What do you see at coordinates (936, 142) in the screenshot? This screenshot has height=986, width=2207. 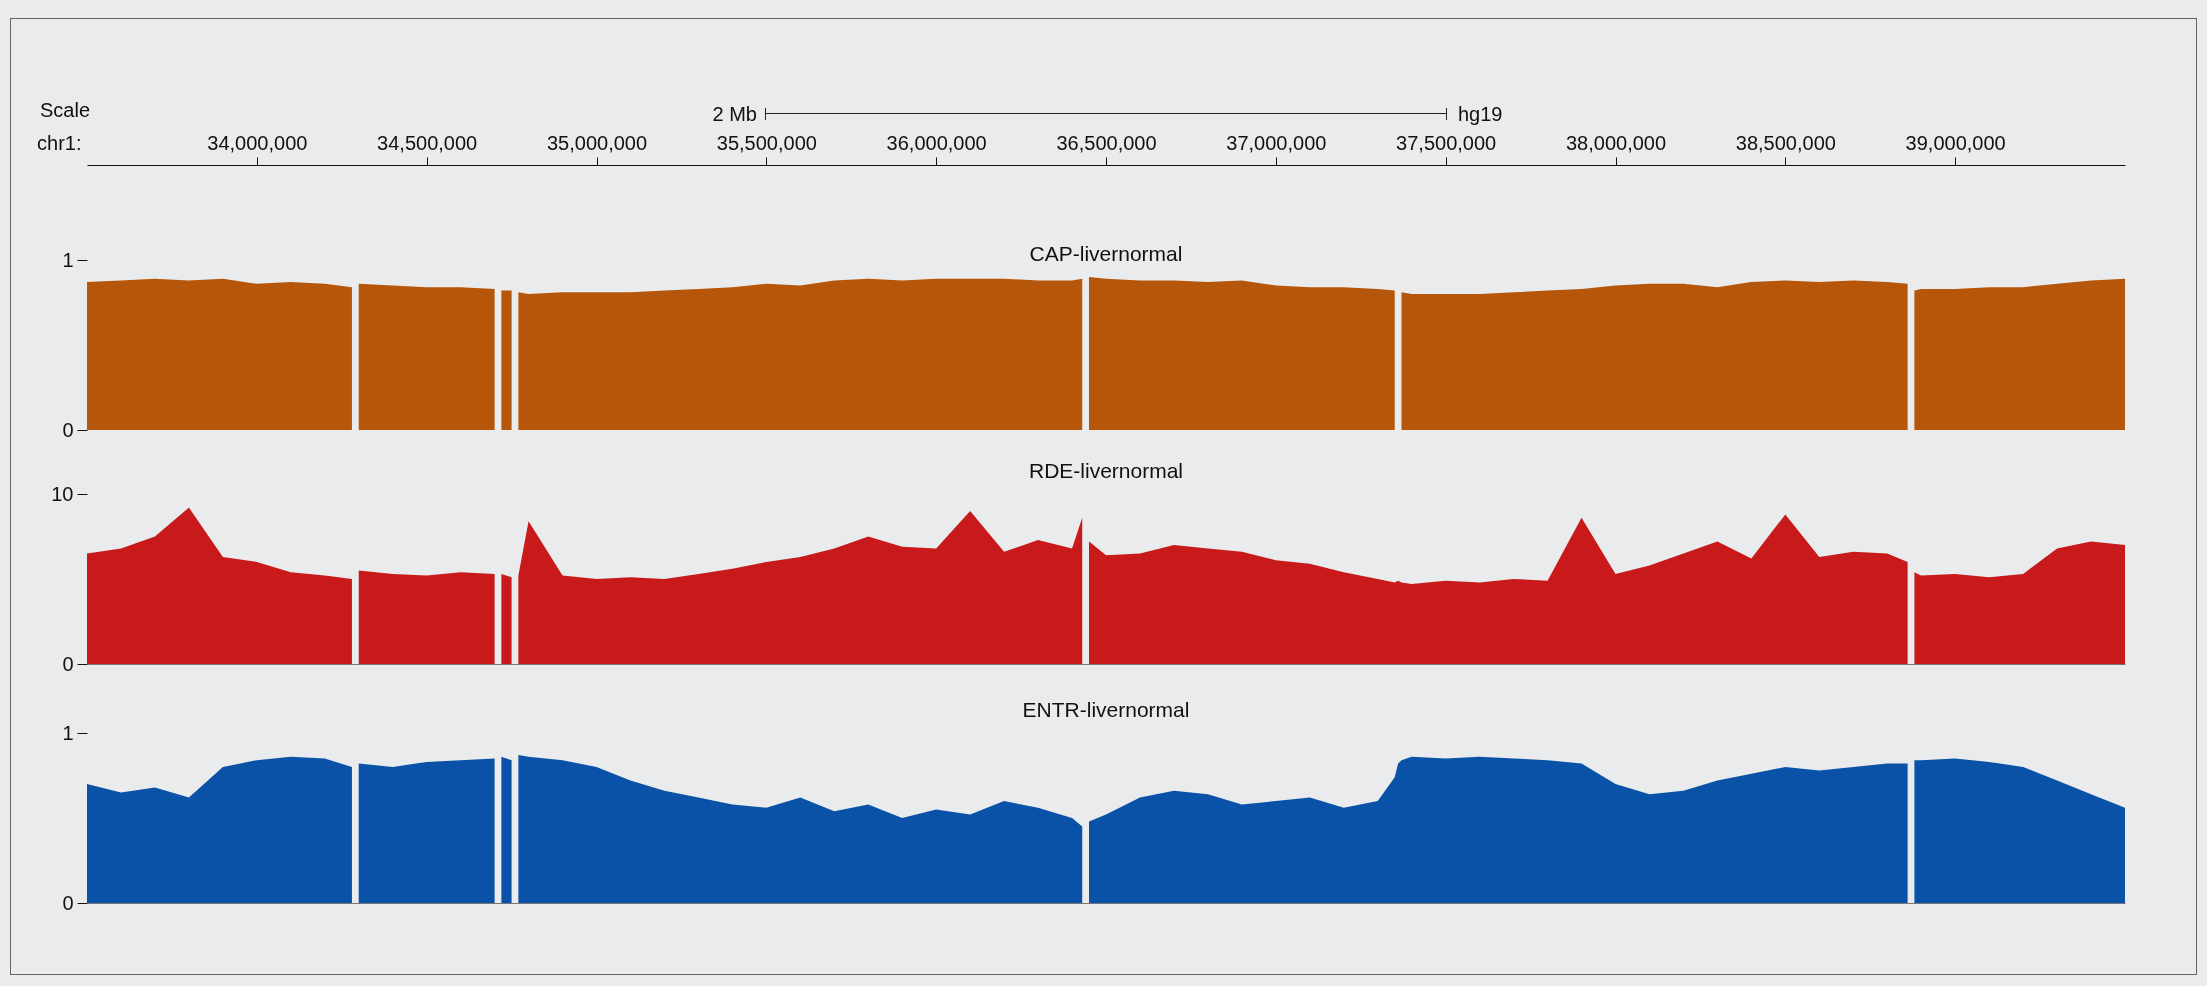 I see `x-tick-label: 36,000,000` at bounding box center [936, 142].